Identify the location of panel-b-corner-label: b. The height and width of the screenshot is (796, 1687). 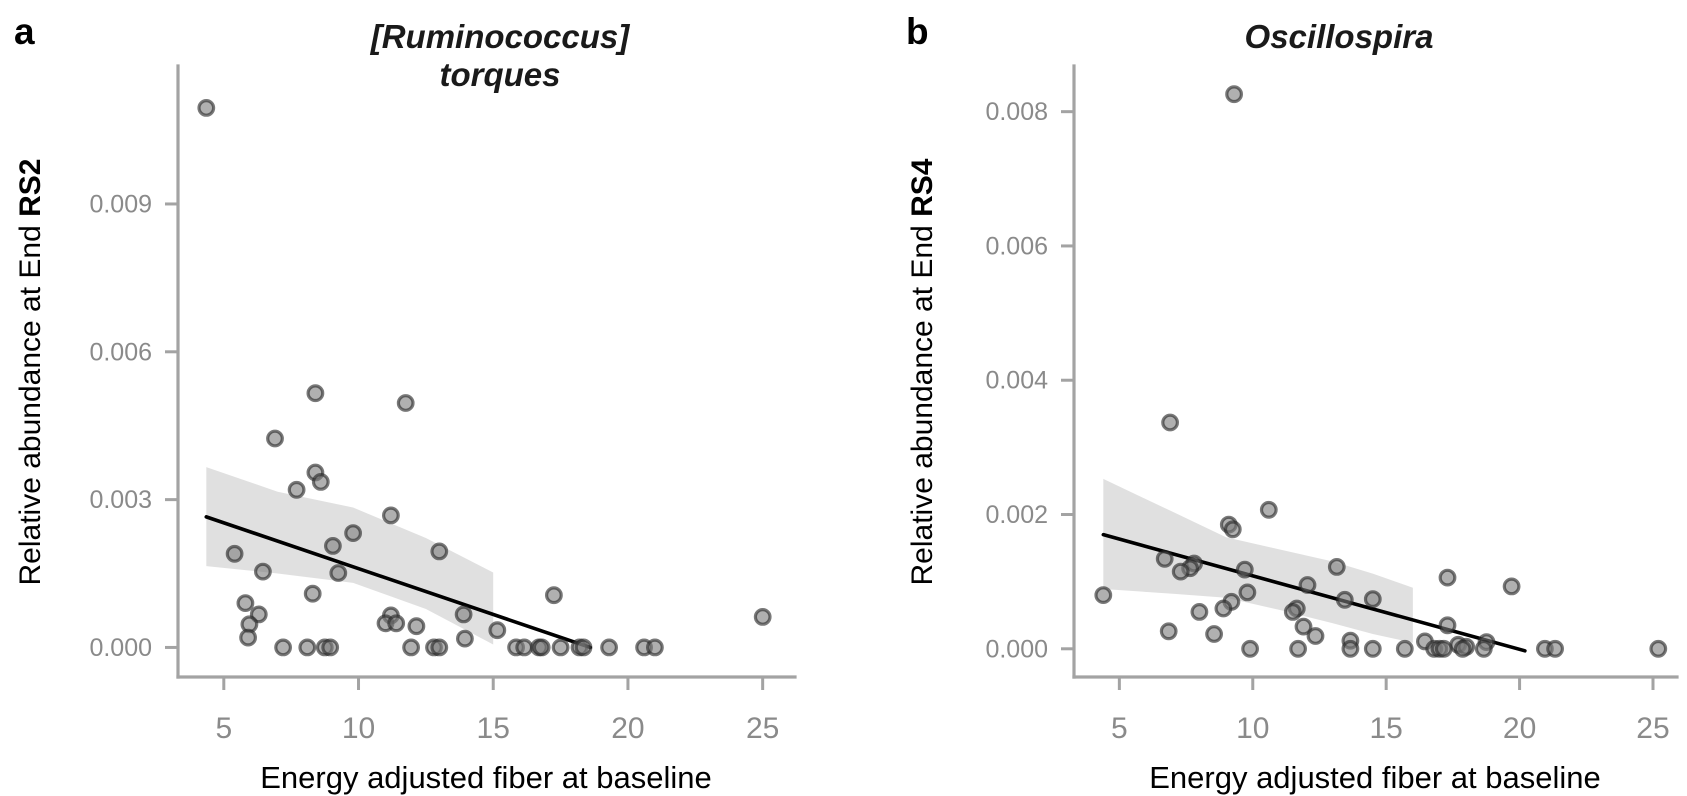
(917, 31).